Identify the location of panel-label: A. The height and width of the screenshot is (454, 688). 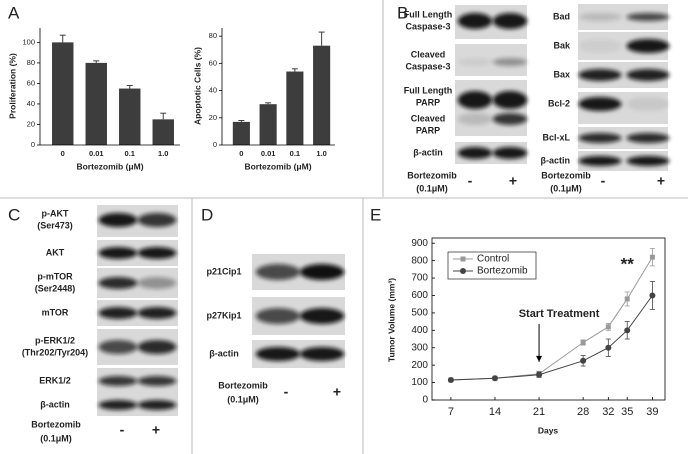
(14, 12).